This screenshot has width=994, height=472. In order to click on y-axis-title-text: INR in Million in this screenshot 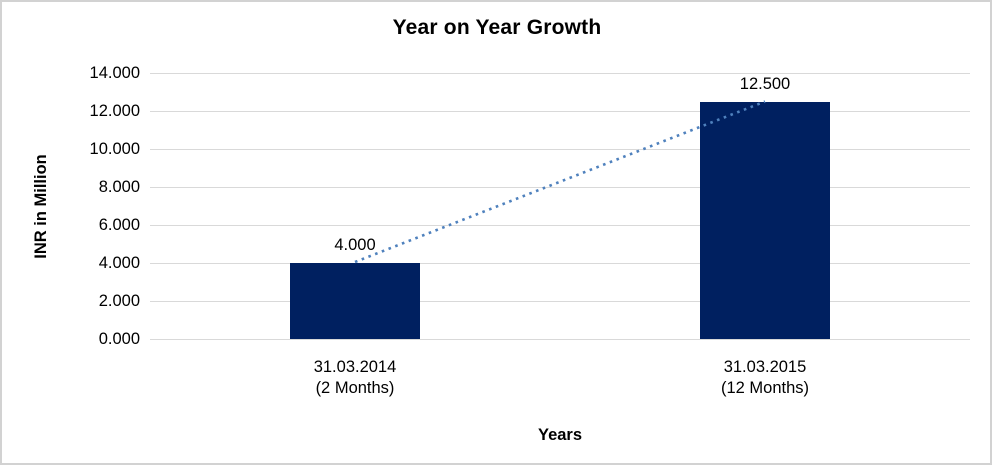, I will do `click(40, 206)`.